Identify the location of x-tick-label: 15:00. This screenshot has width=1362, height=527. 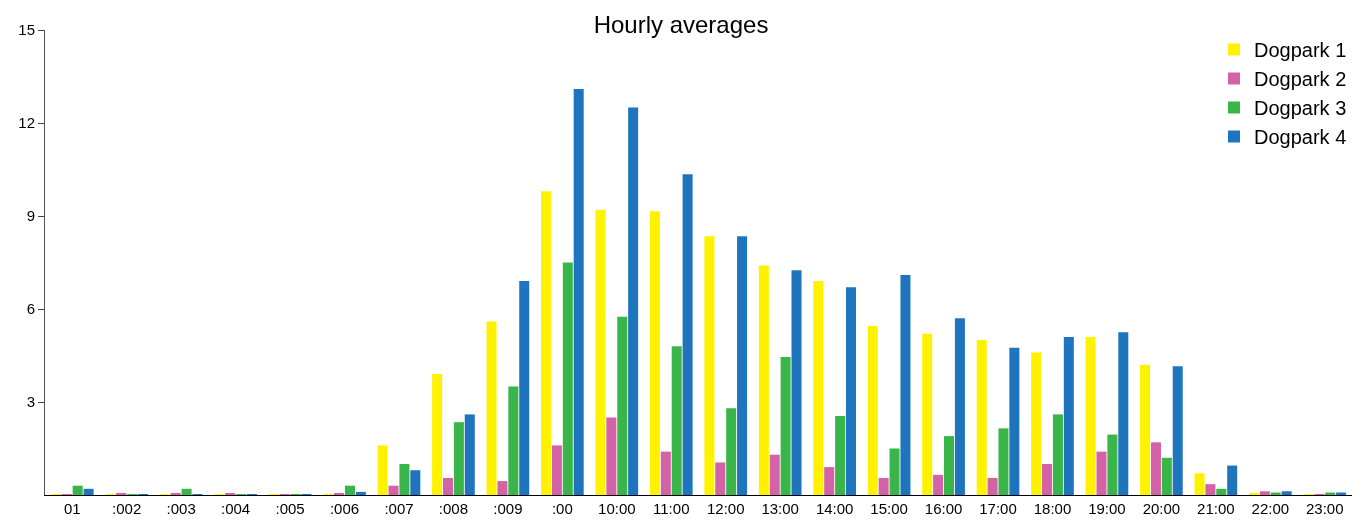
(889, 508).